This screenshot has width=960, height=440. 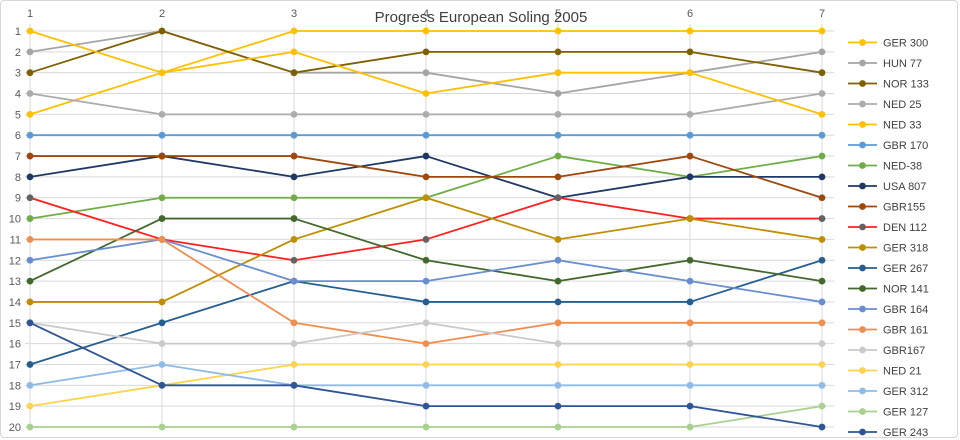 I want to click on legend-item-GER-318: GER 318, so click(x=888, y=249).